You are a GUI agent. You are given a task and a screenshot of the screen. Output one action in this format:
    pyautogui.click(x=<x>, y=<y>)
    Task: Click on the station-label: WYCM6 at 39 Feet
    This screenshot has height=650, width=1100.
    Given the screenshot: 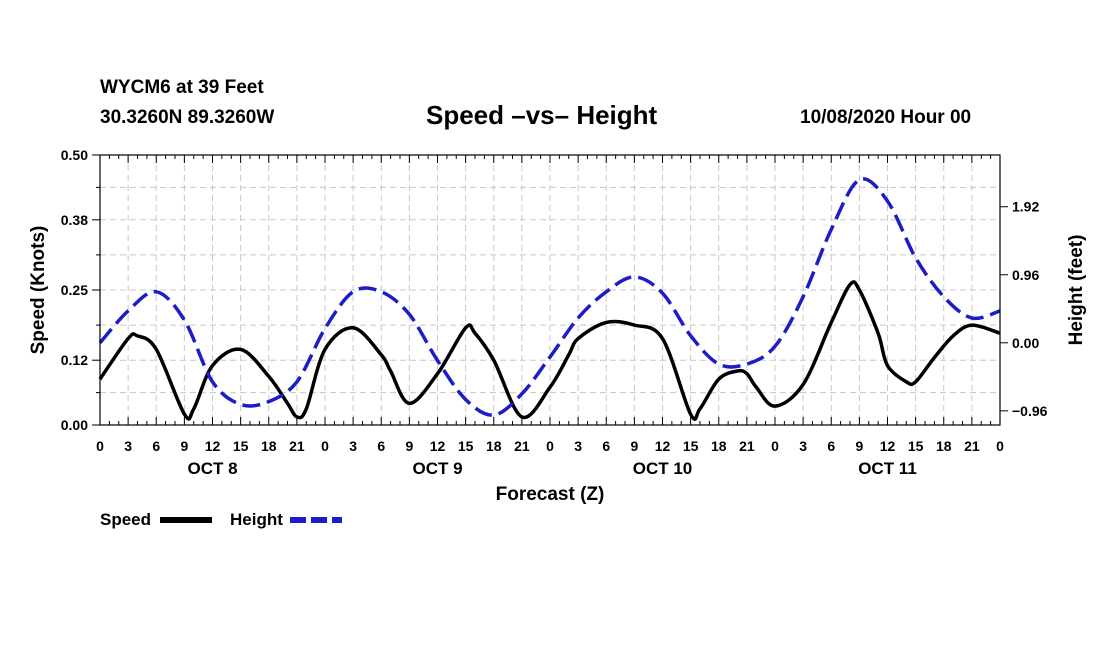 What is the action you would take?
    pyautogui.click(x=182, y=87)
    